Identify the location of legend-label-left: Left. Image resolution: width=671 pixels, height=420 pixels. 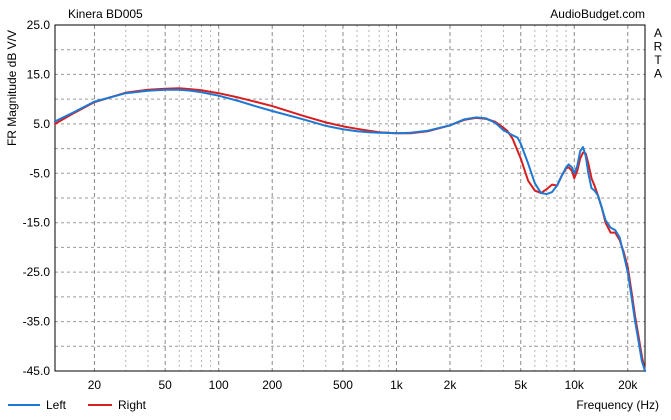
(56, 405).